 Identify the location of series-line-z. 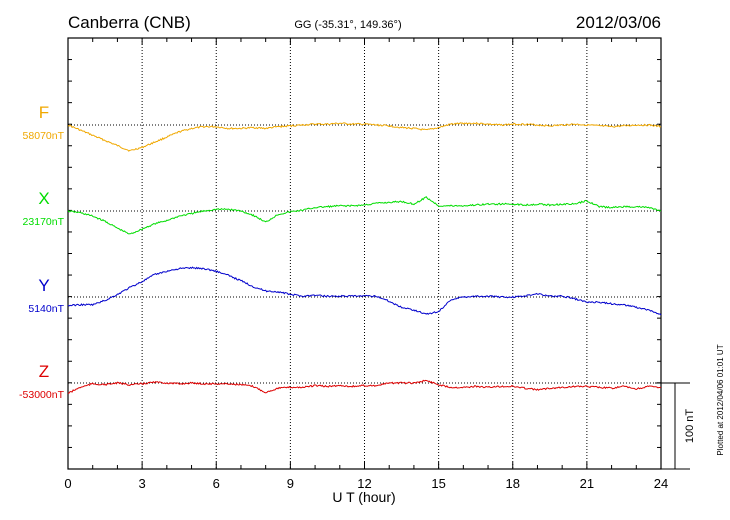
(364, 386).